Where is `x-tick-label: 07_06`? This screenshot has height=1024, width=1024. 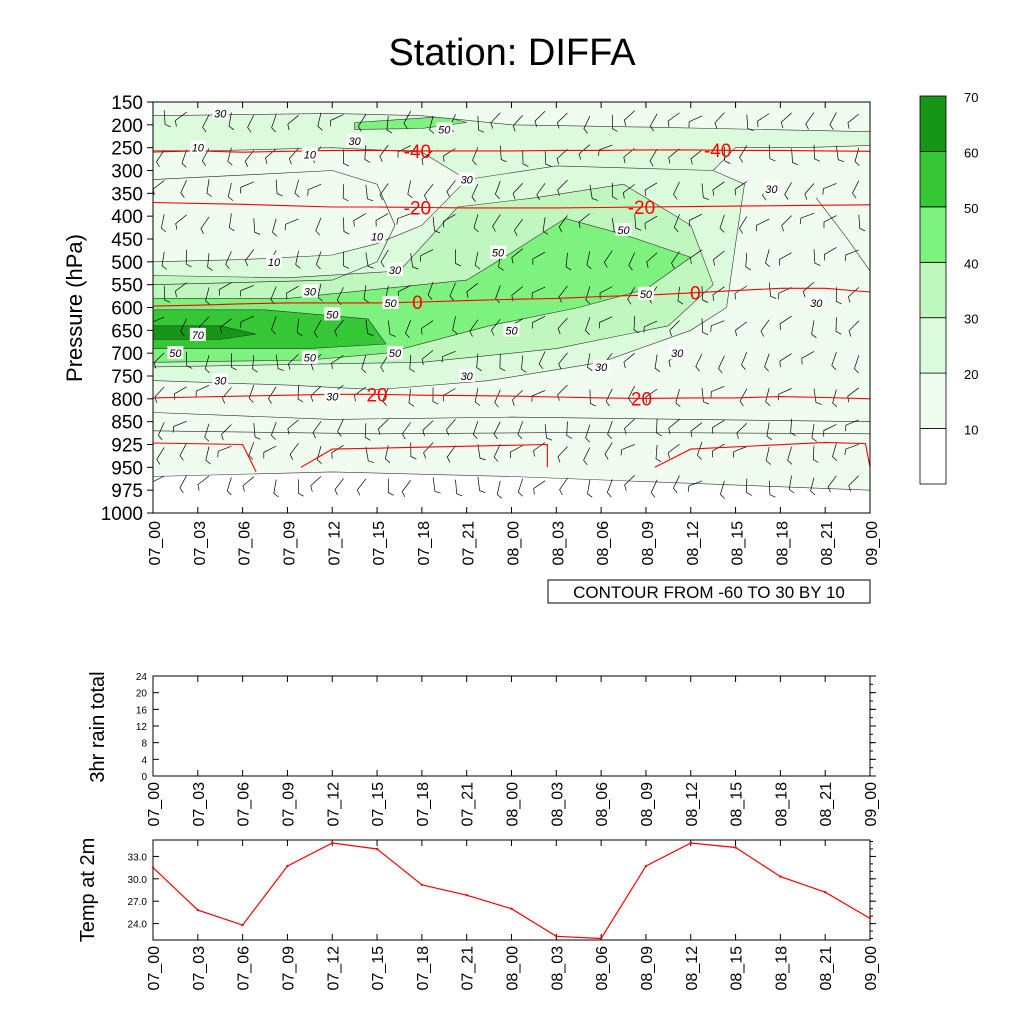
x-tick-label: 07_06 is located at coordinates (245, 543).